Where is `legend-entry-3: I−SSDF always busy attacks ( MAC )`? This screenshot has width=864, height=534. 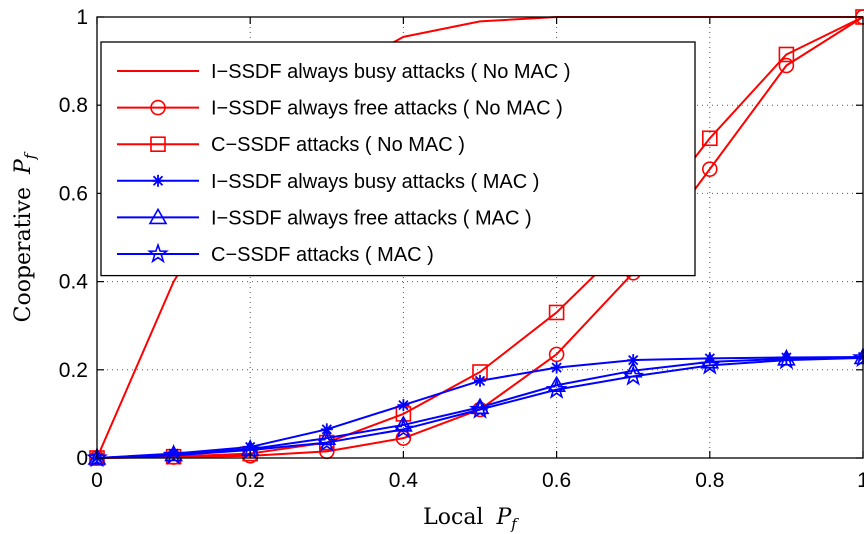
legend-entry-3: I−SSDF always busy attacks ( MAC ) is located at coordinates (328, 182).